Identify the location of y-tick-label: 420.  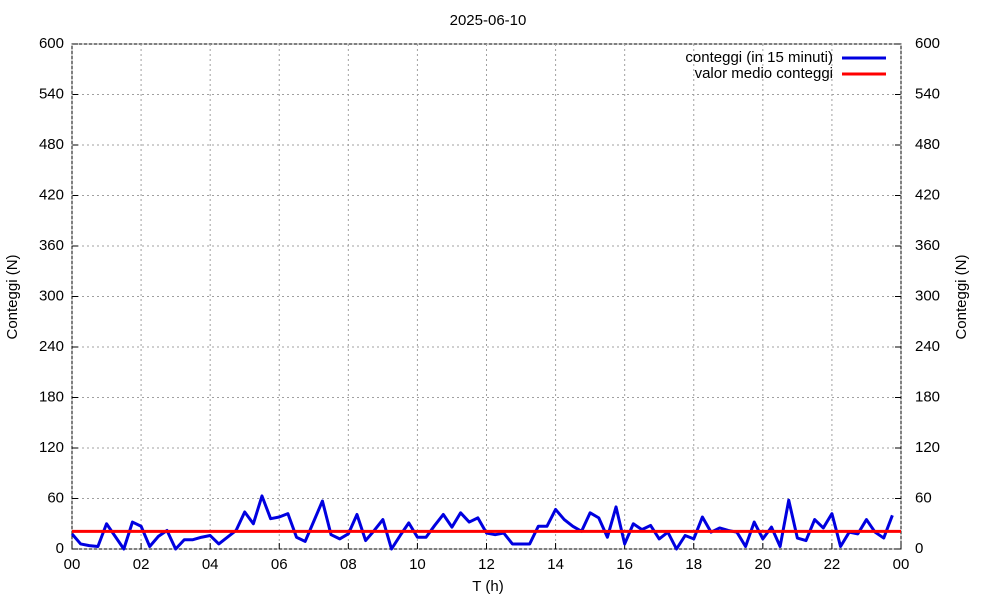
(51, 194).